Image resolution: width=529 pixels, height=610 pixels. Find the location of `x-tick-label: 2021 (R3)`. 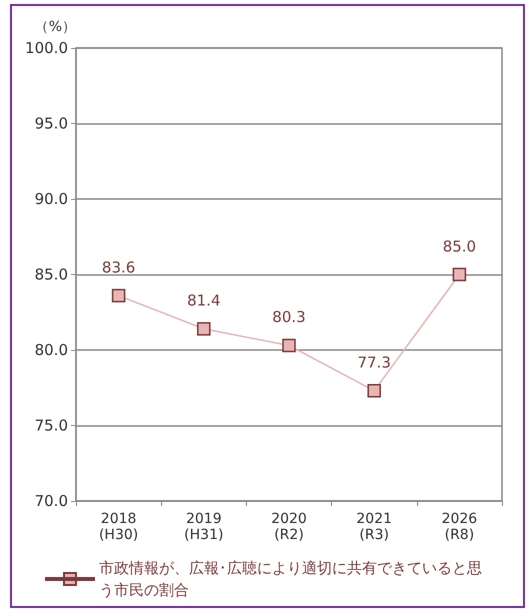

x-tick-label: 2021 (R3) is located at coordinates (374, 527).